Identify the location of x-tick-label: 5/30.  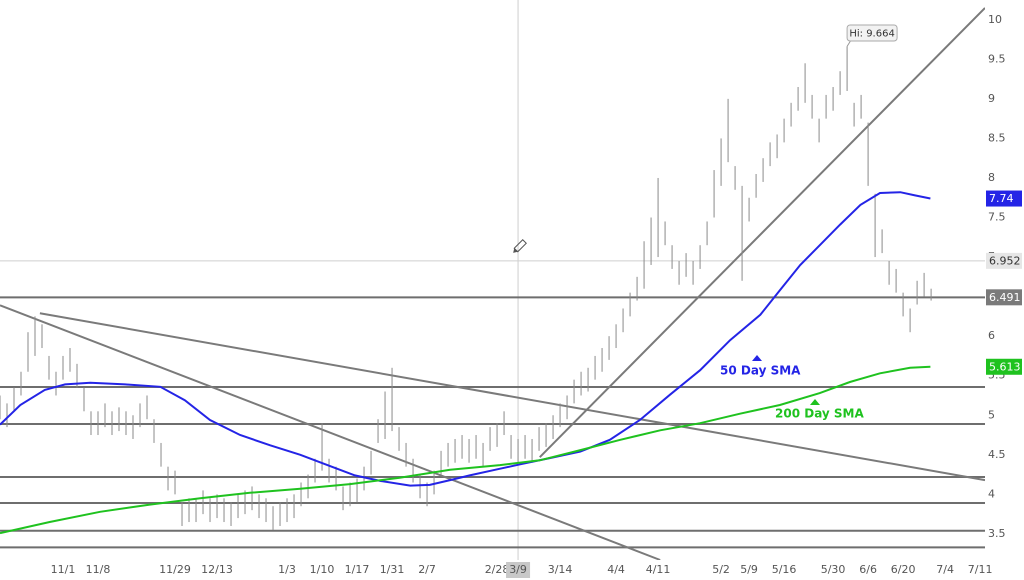
(833, 569).